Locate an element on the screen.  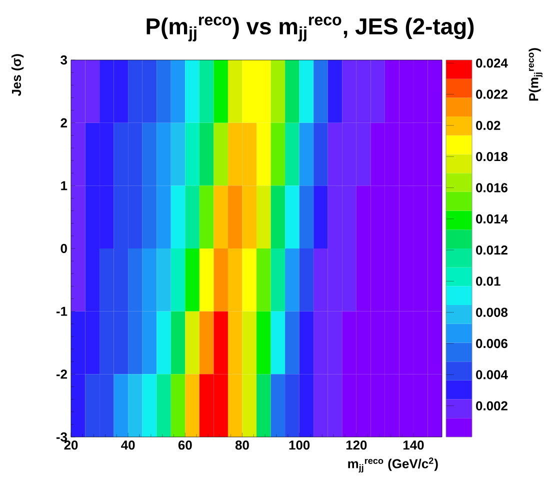
x-tick-label: 100 is located at coordinates (299, 445).